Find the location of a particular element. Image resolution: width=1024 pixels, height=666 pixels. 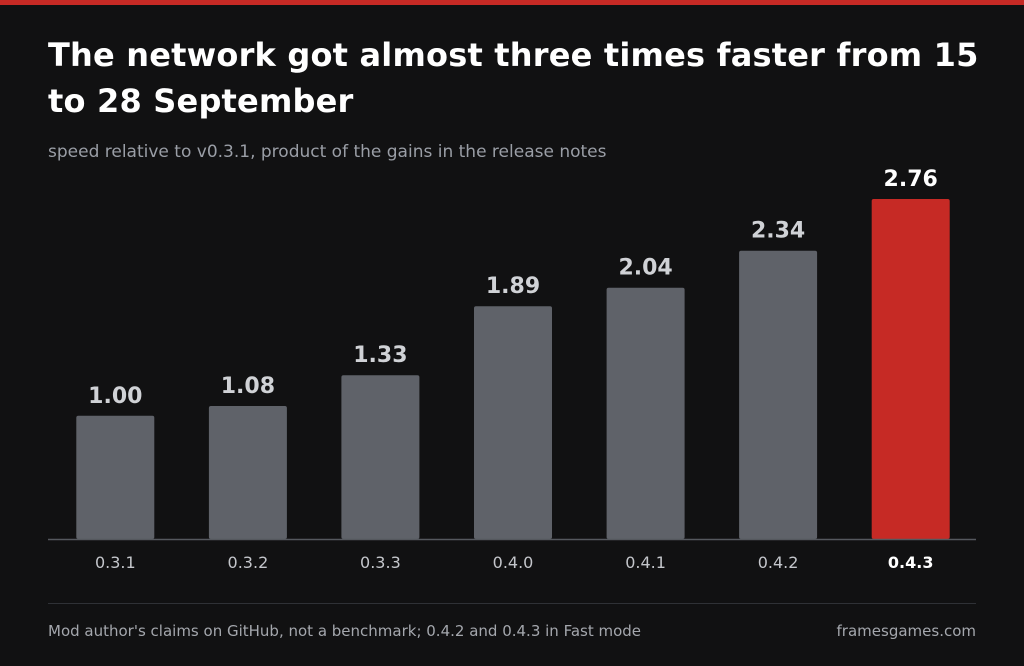

x-tick-label-0.4.3: 0.4.3 is located at coordinates (911, 562).